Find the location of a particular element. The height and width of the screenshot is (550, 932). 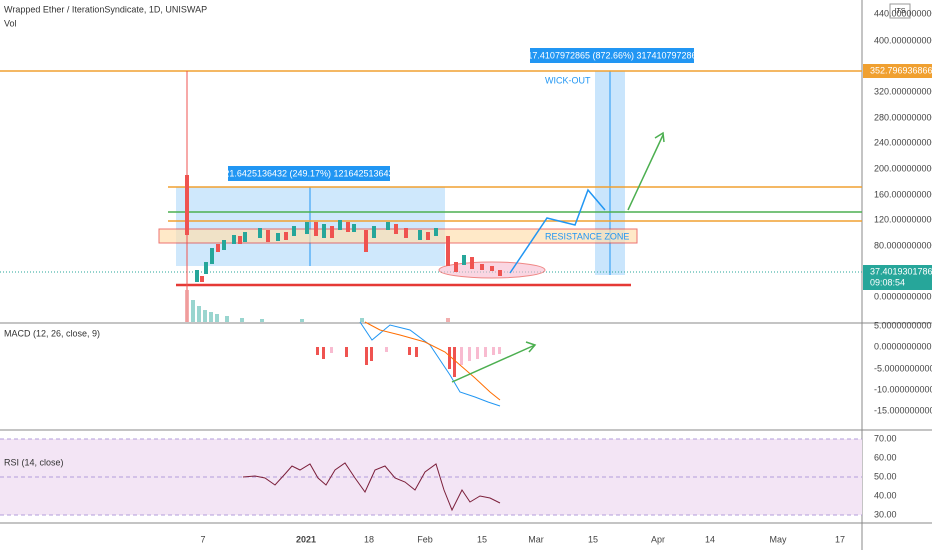

volume-label: Vol is located at coordinates (10, 23).